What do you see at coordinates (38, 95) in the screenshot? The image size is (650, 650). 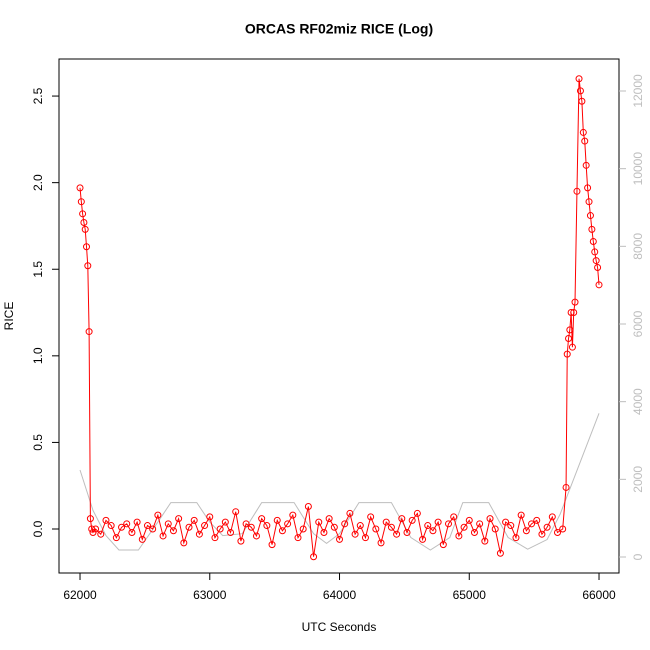 I see `y-tick-label: 2.5` at bounding box center [38, 95].